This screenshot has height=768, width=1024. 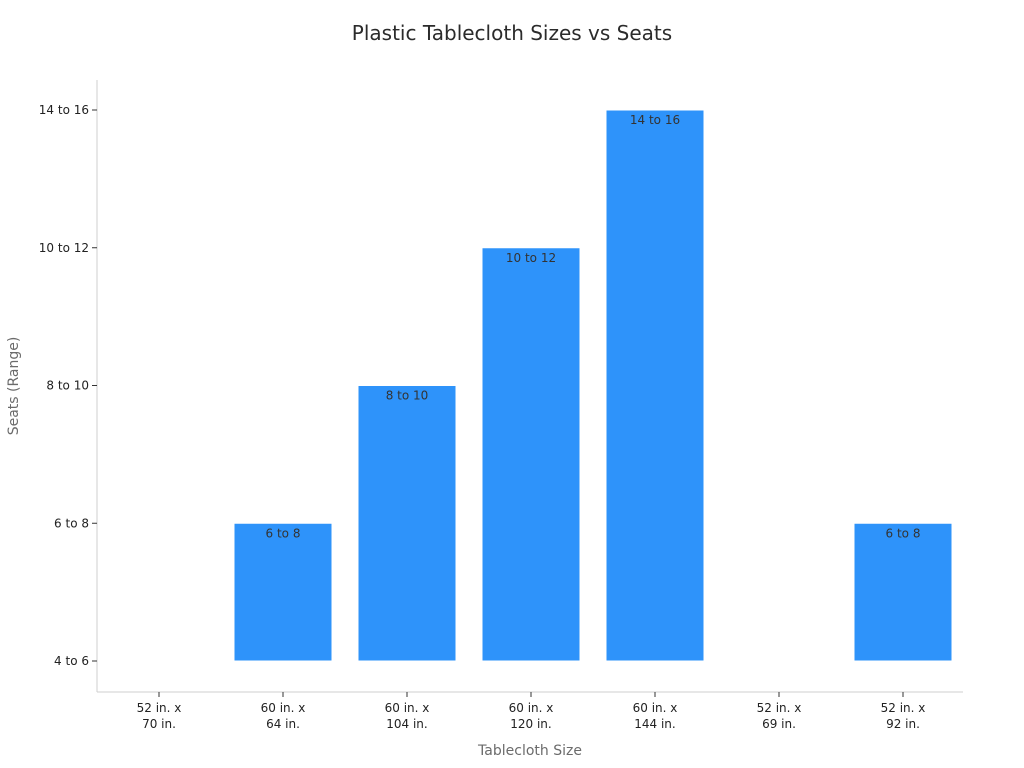 I want to click on chart-title: Plastic Tablecloth Sizes vs Seats, so click(x=512, y=33).